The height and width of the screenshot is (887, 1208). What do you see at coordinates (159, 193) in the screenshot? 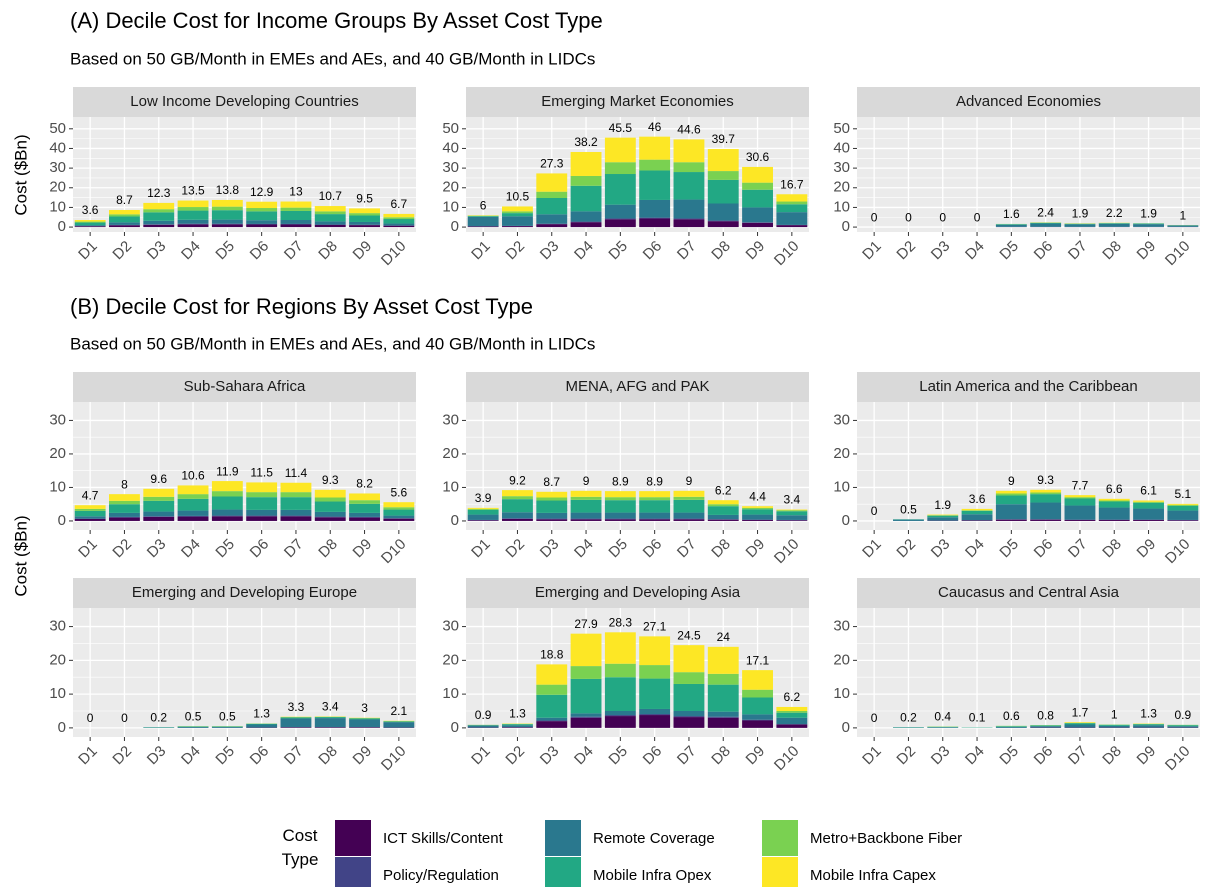
I see `total-label: 12.3` at bounding box center [159, 193].